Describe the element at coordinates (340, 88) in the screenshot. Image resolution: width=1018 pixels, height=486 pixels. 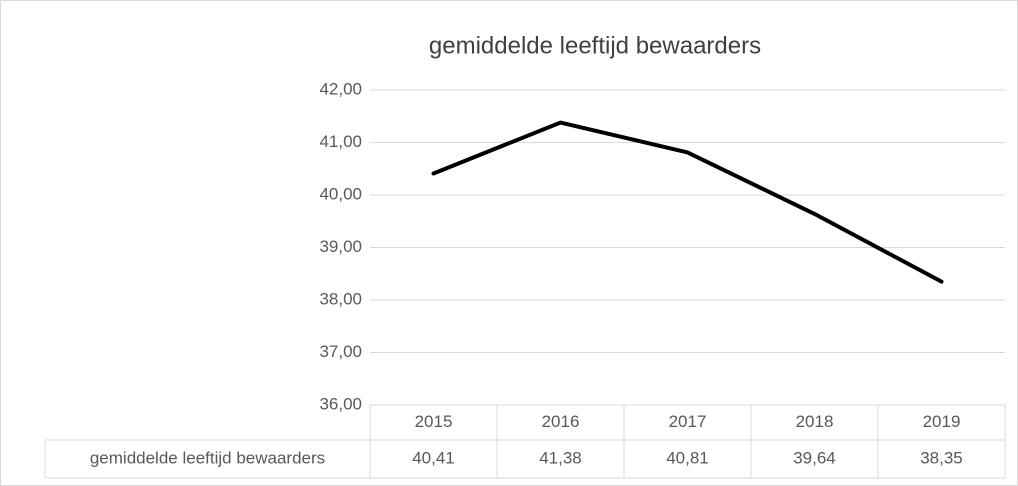
I see `y-tick-label: 42,00` at that location.